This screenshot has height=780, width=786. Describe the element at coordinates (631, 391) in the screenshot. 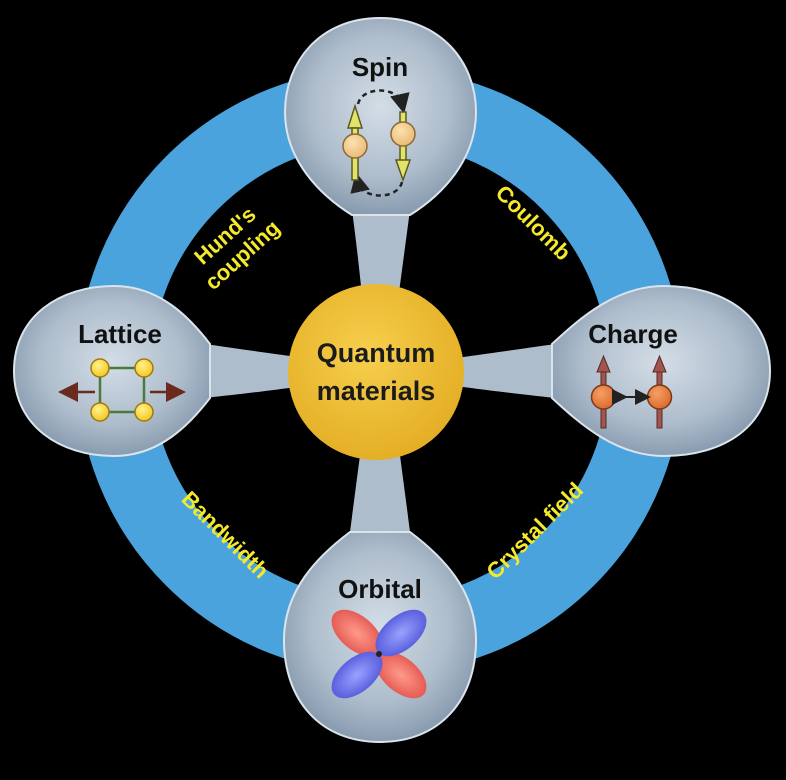

I see `charge-icon` at that location.